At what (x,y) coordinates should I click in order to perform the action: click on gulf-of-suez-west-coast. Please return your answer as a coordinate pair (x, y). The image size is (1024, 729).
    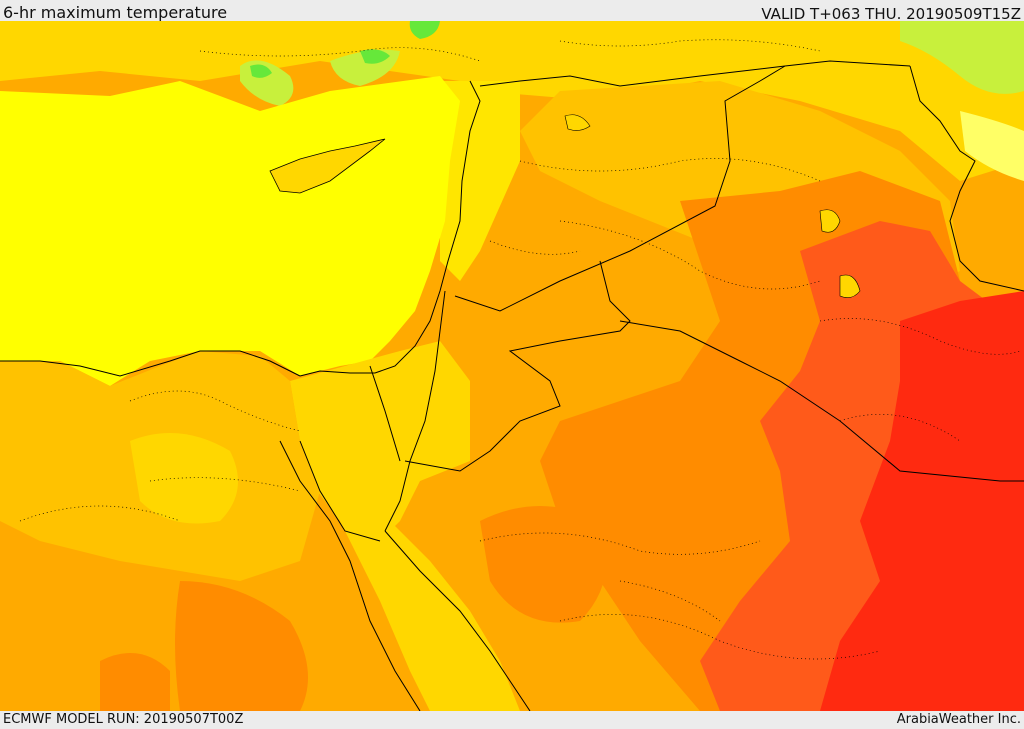
    Looking at the image, I should click on (350, 575).